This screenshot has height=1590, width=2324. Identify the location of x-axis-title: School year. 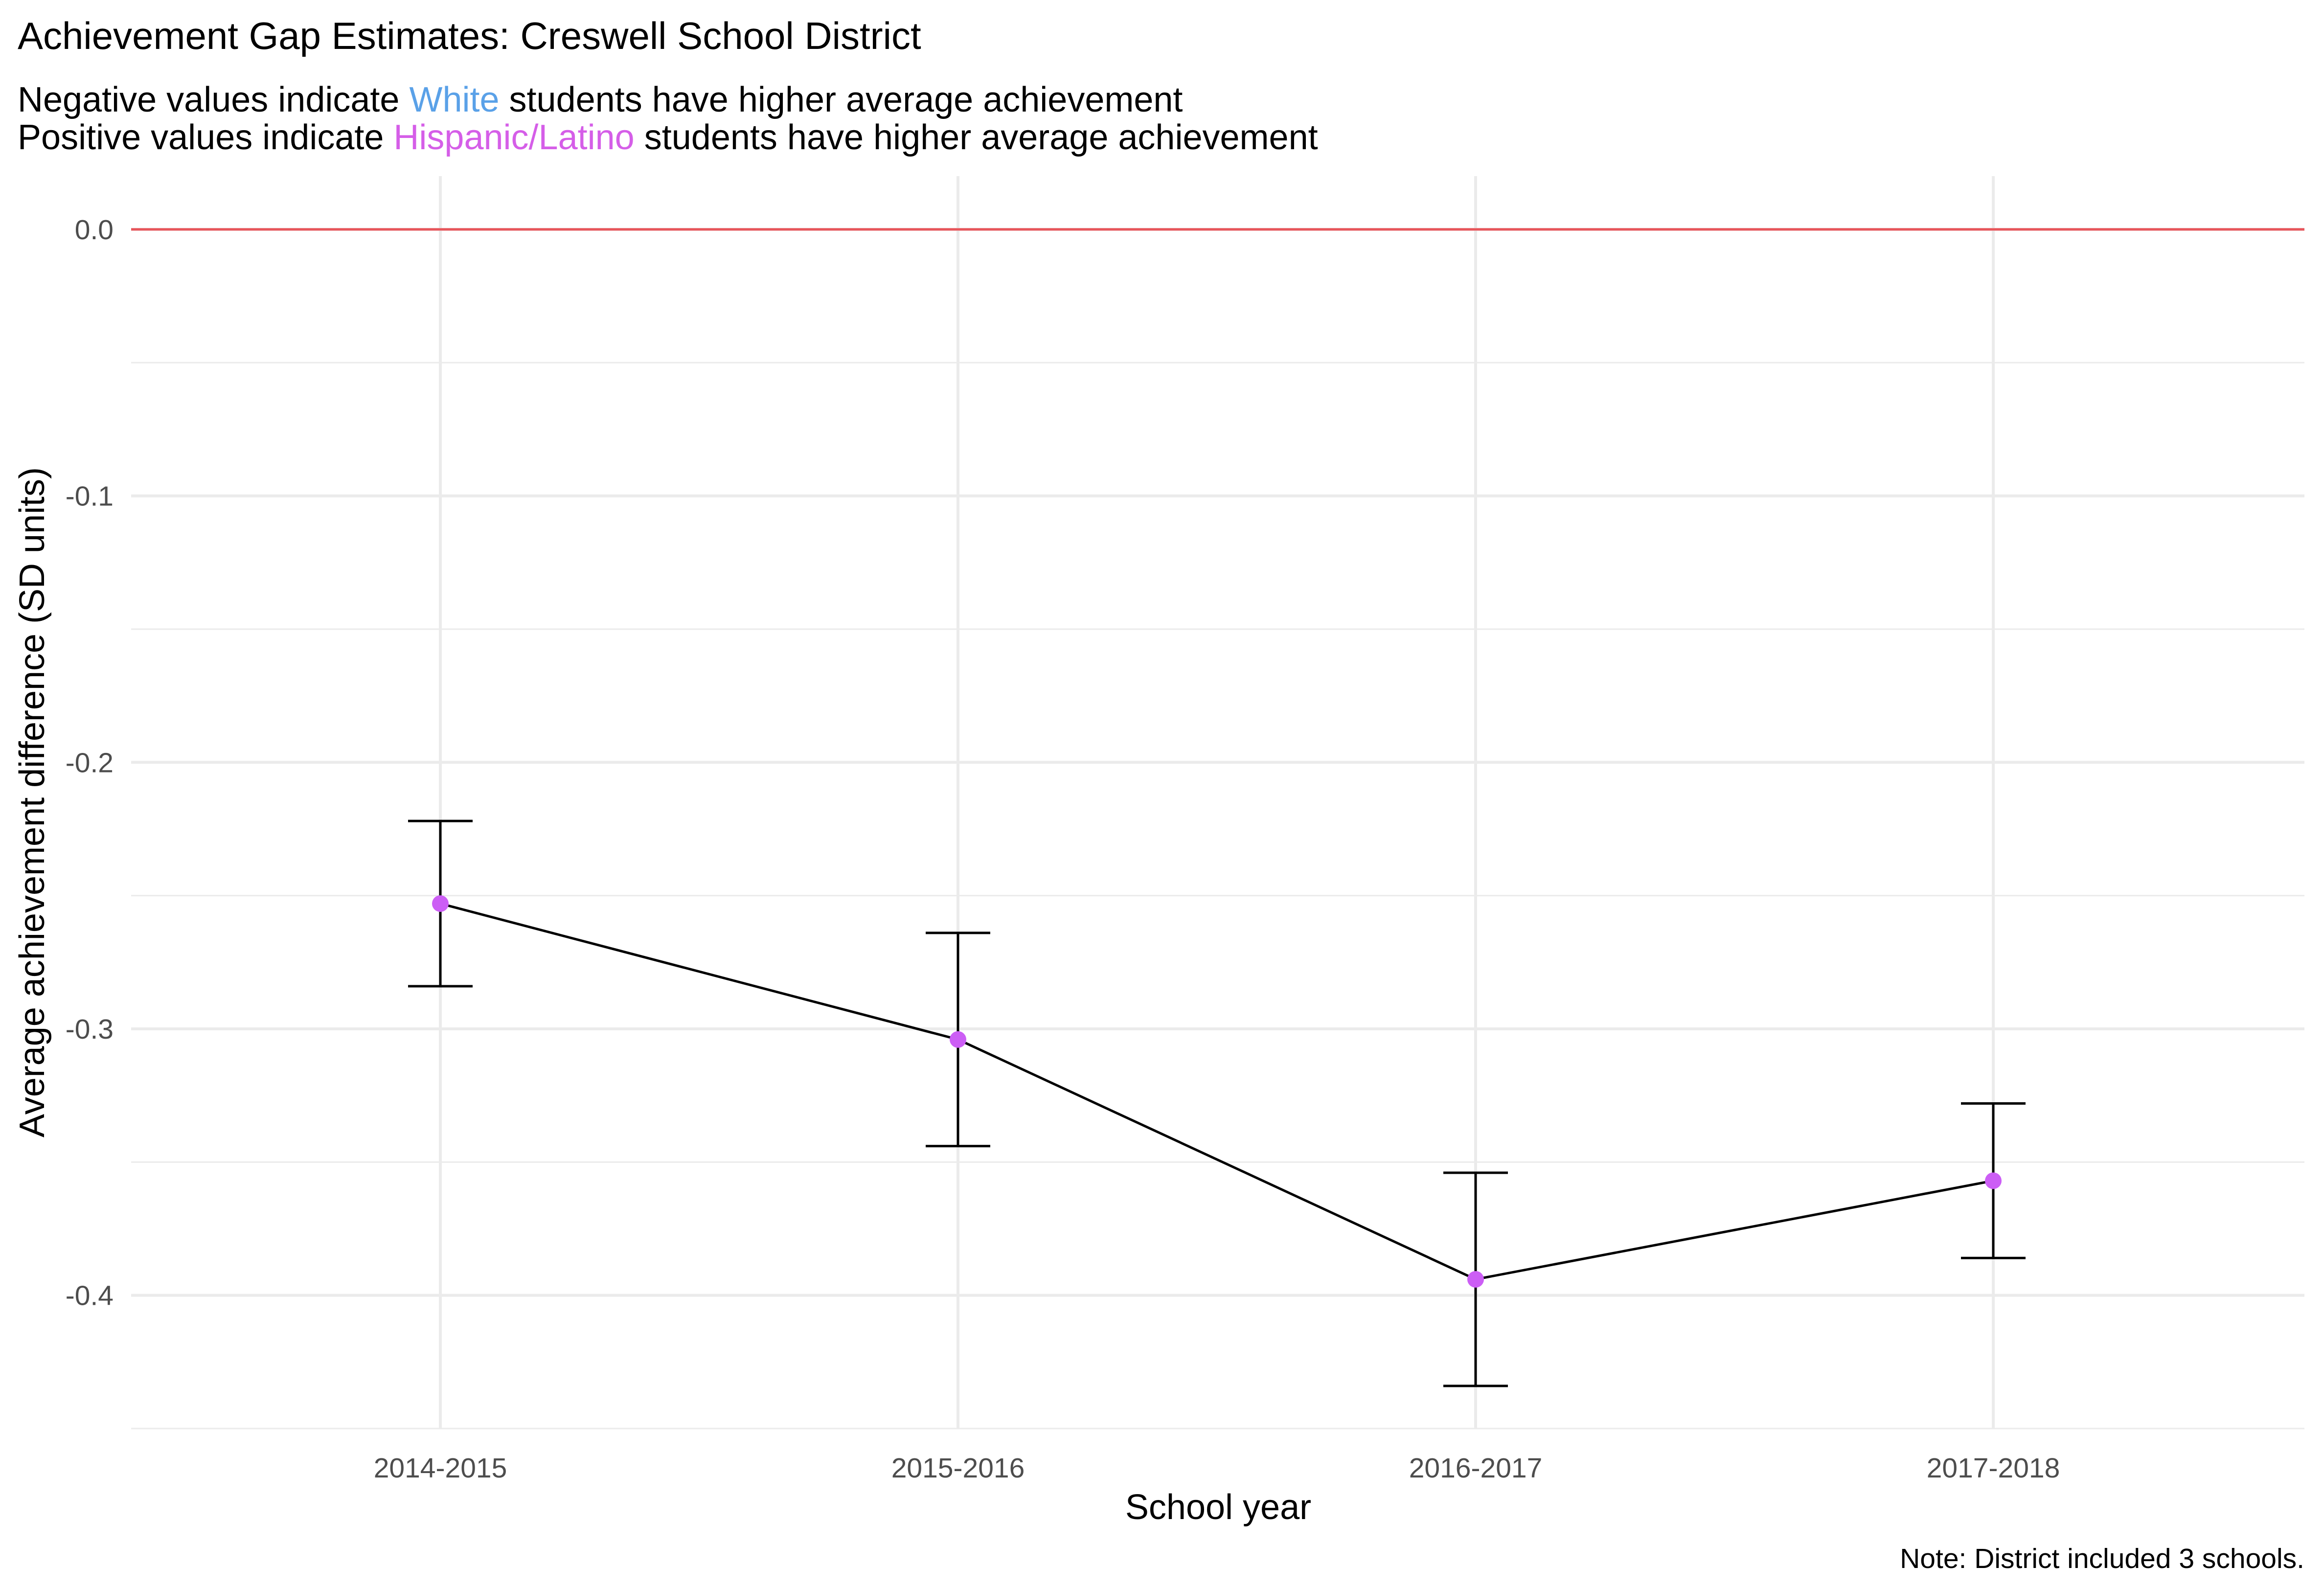
(1218, 1508).